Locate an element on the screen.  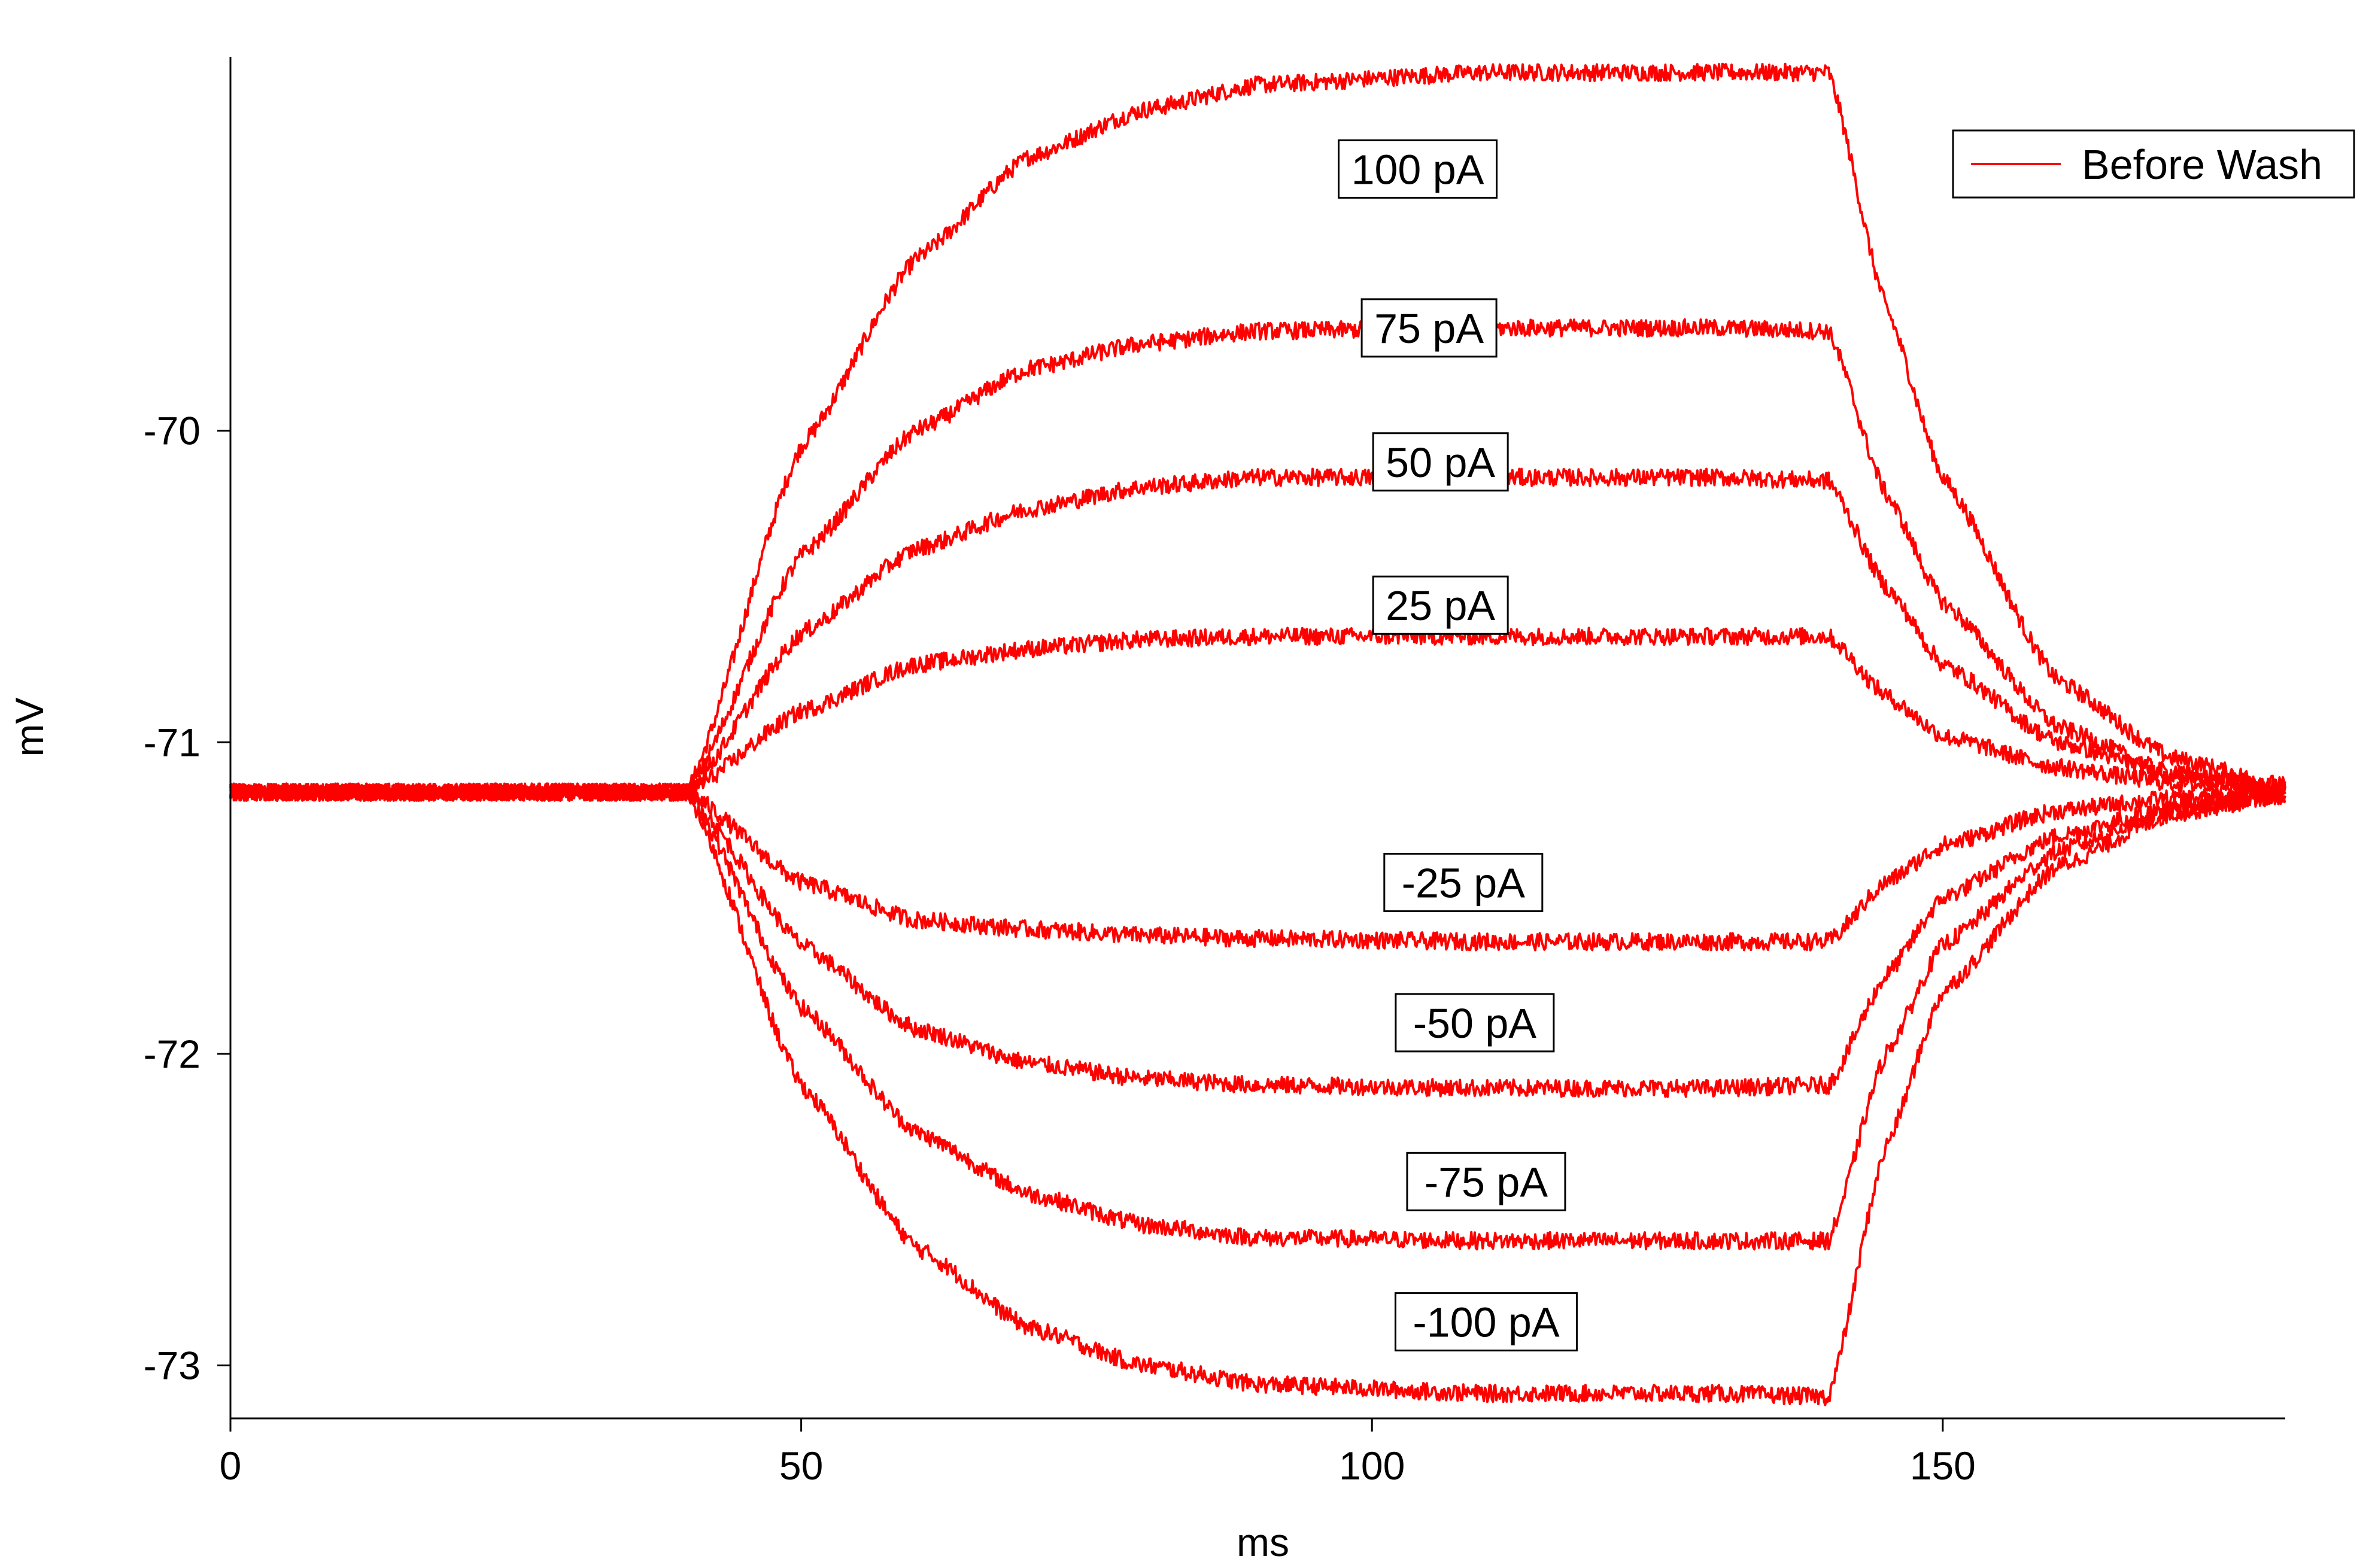
trace-label: -25 pA is located at coordinates (1463, 883).